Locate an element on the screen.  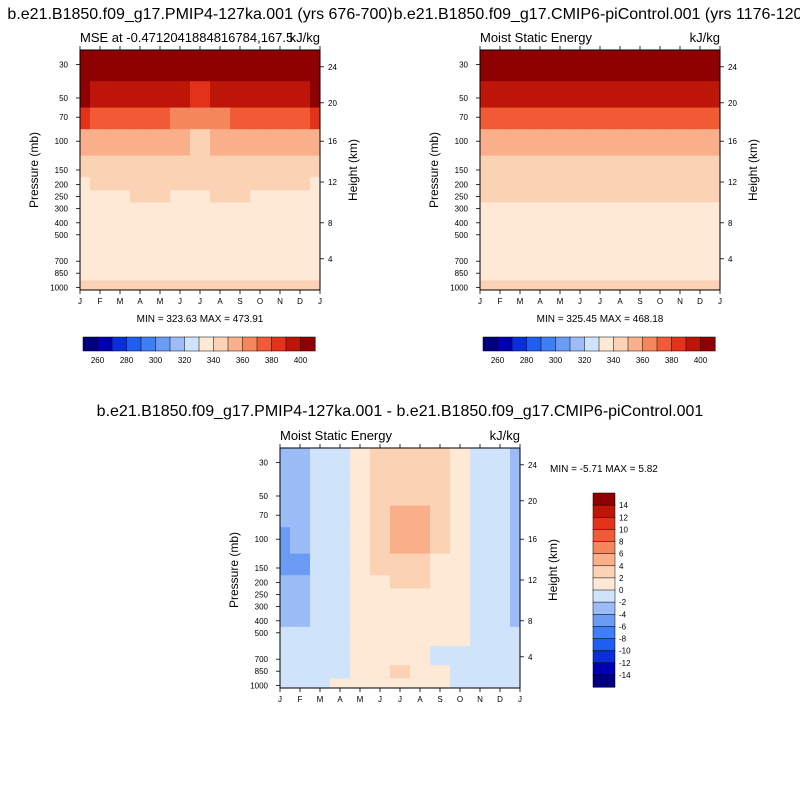
x-tick-label: D is located at coordinates (500, 699).